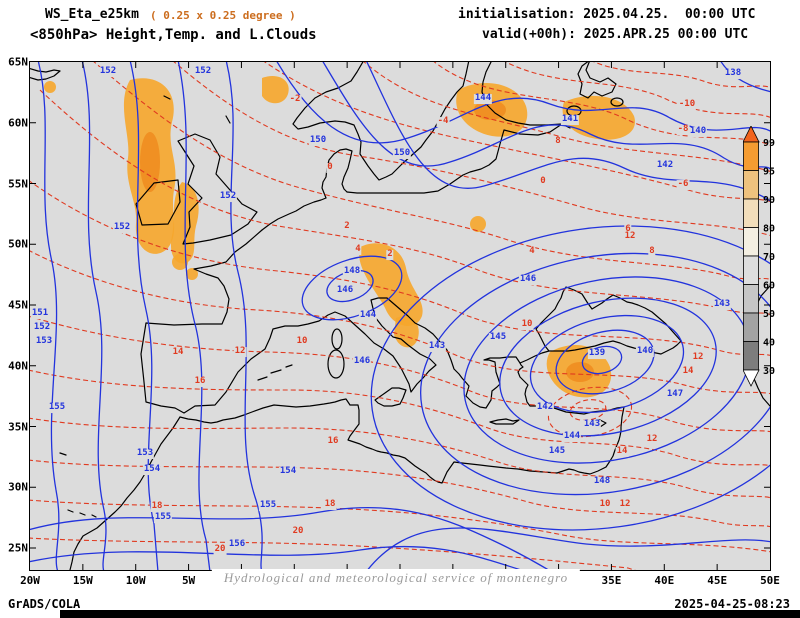  I want to click on lat-label-65N: 65N, so click(18, 62).